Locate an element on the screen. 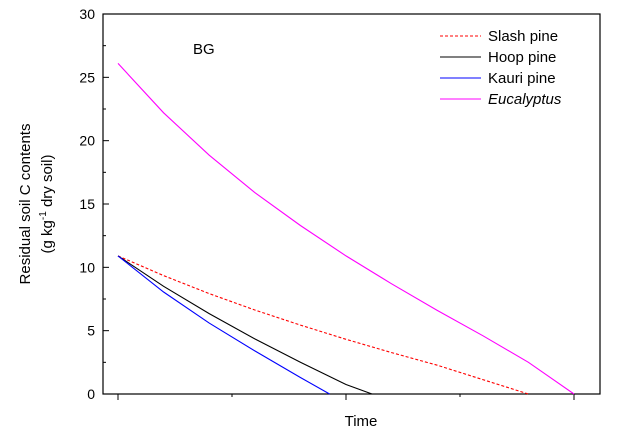 Image resolution: width=617 pixels, height=438 pixels. y-tick-label: 5 is located at coordinates (91, 331).